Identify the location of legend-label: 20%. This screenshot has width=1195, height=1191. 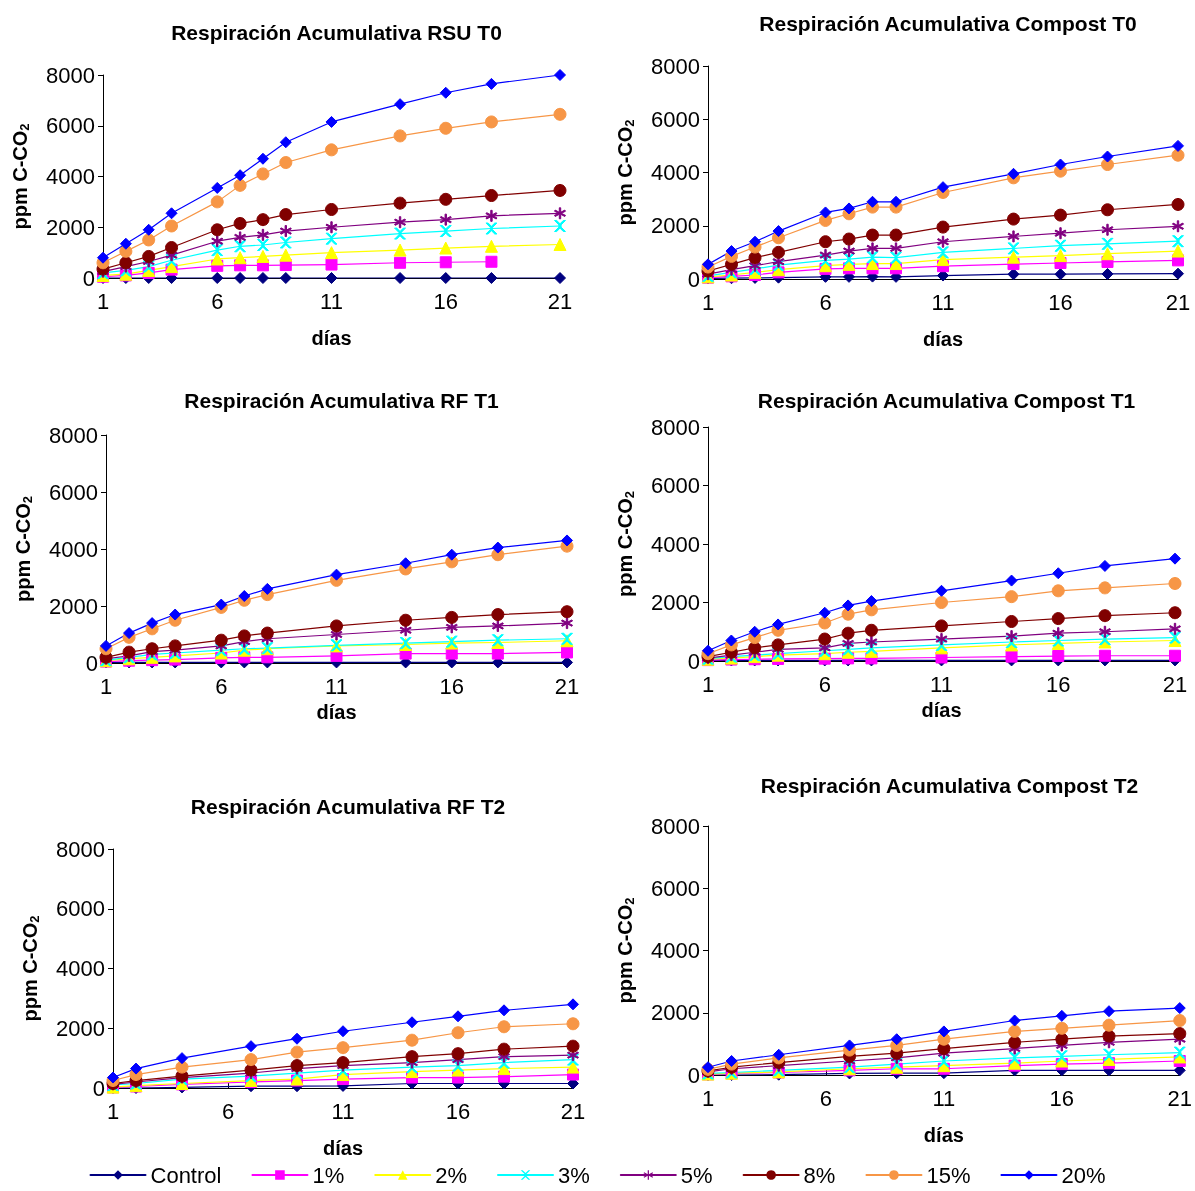
(1083, 1175).